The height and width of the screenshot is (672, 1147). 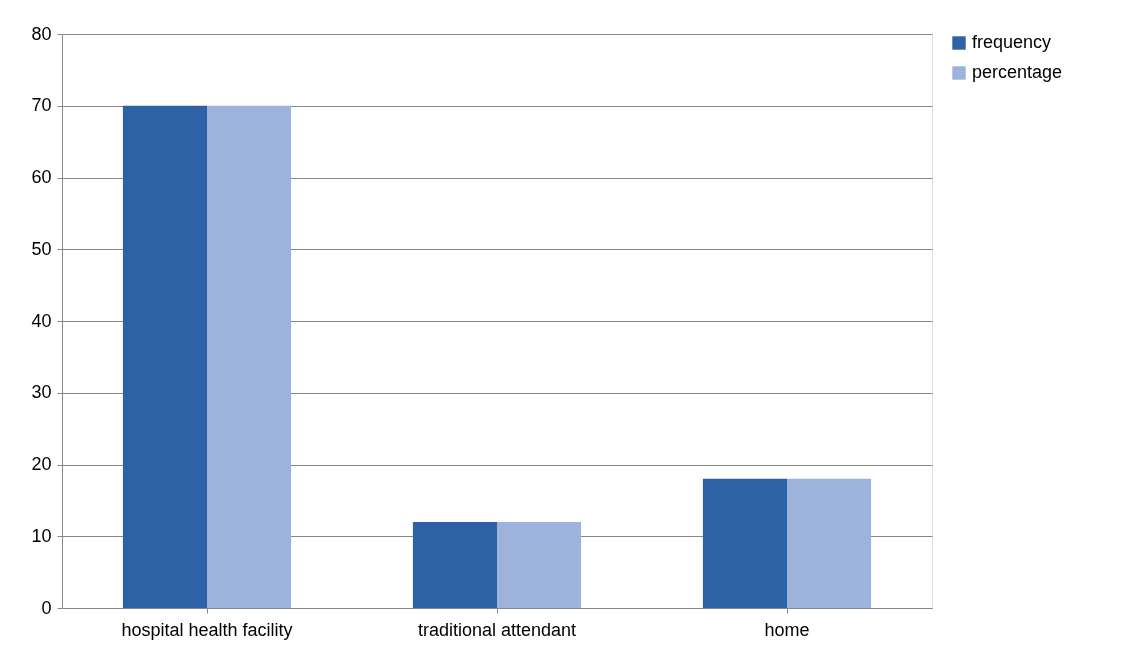 I want to click on y-tick-label: 60, so click(x=41, y=177).